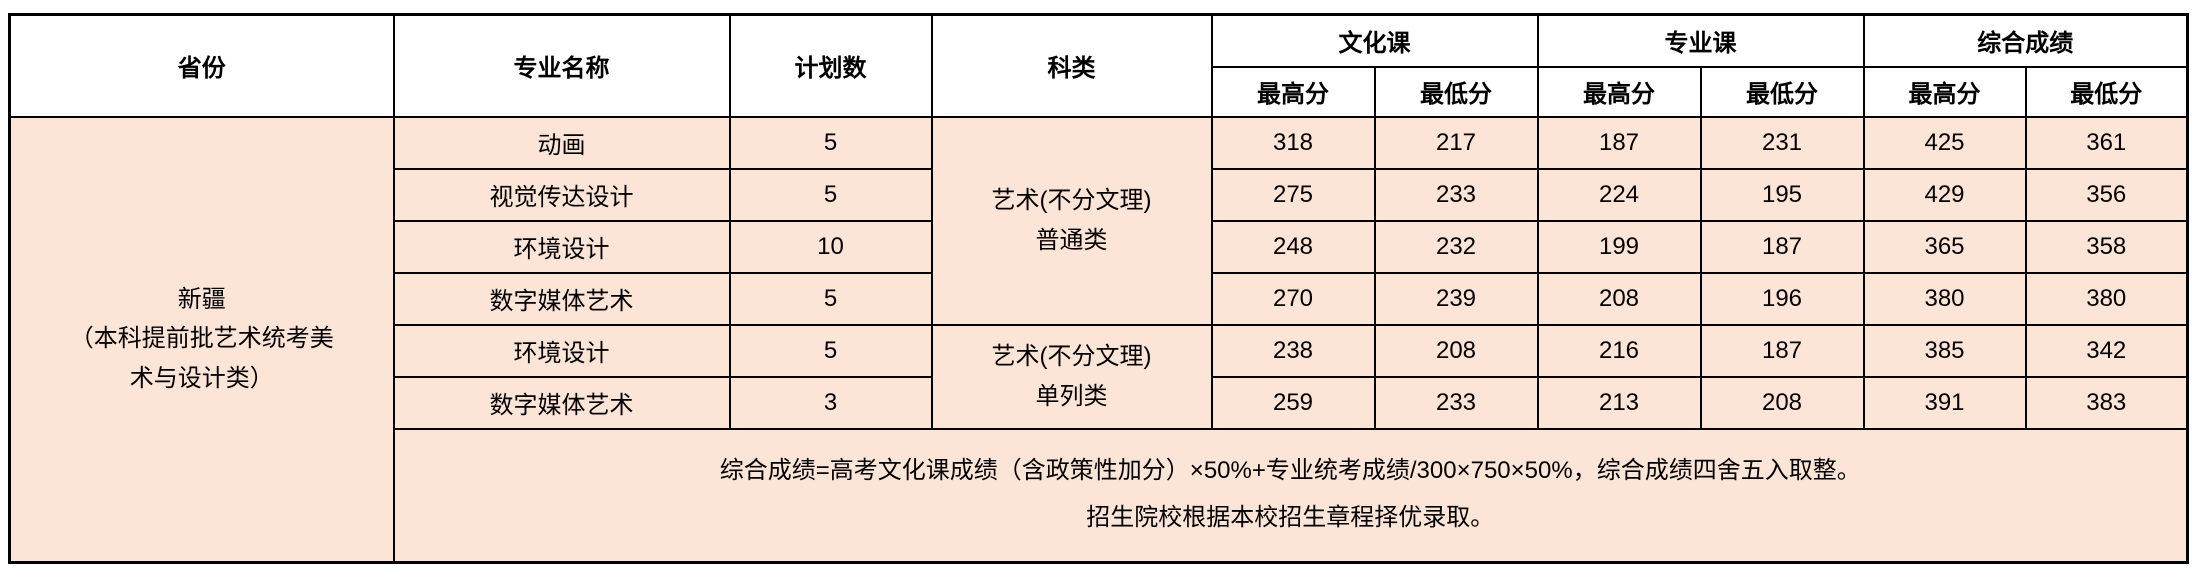 The image size is (2194, 584). Describe the element at coordinates (1782, 402) in the screenshot. I see `professional-min-cell: 208` at that location.